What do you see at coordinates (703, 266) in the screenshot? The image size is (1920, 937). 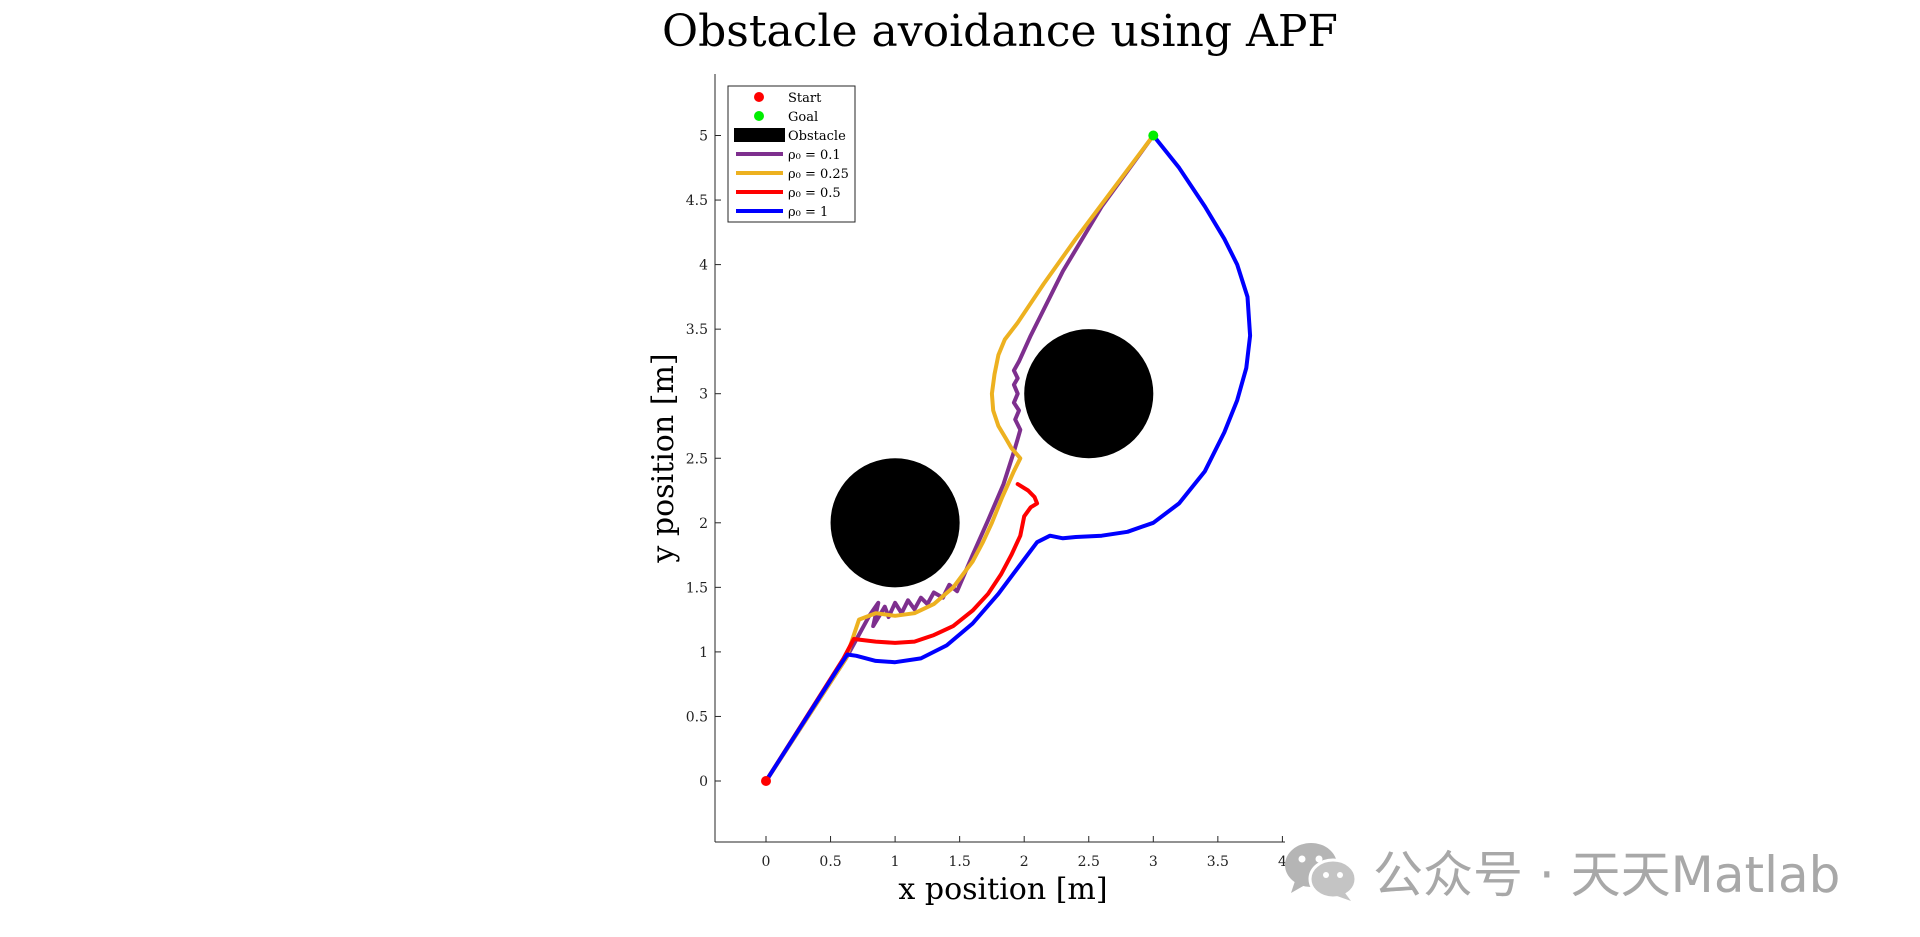 I see `y-tick-label: 4` at bounding box center [703, 266].